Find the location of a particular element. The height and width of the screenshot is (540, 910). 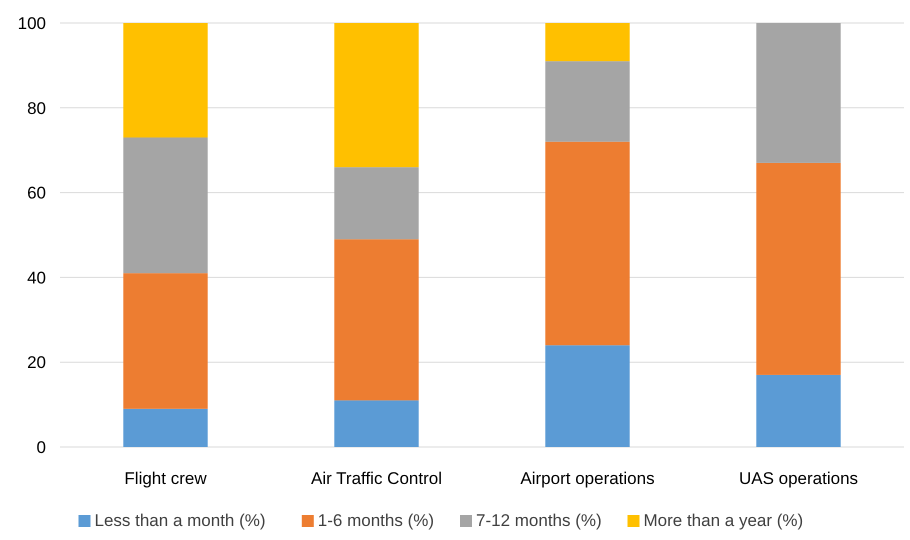

legend-label: Less than a month (%) is located at coordinates (180, 520).